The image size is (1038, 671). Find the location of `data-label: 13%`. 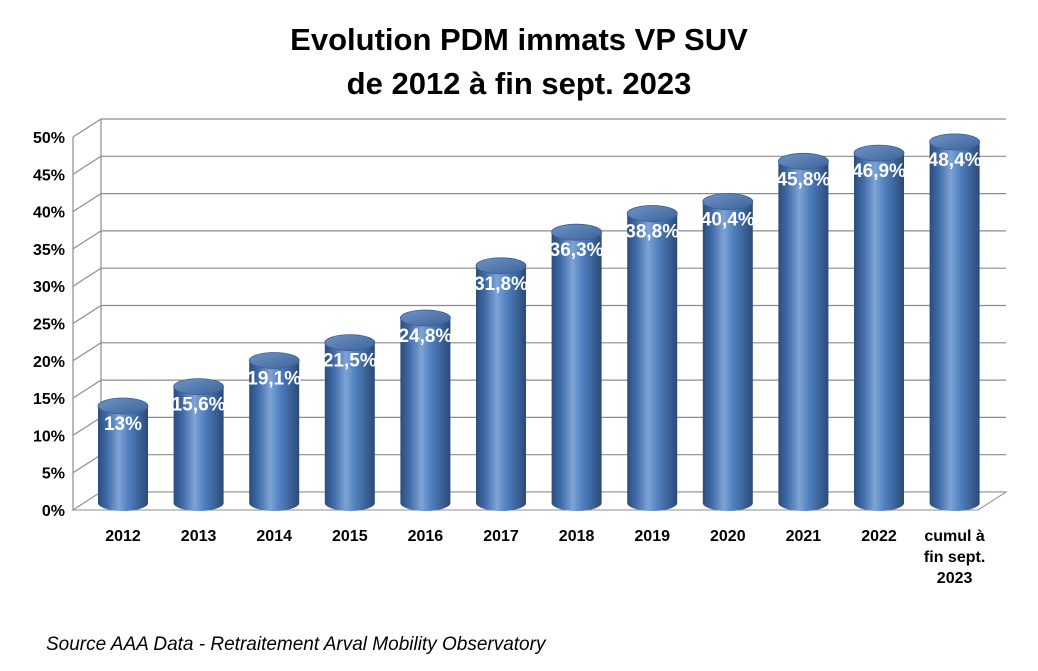

data-label: 13% is located at coordinates (123, 424).